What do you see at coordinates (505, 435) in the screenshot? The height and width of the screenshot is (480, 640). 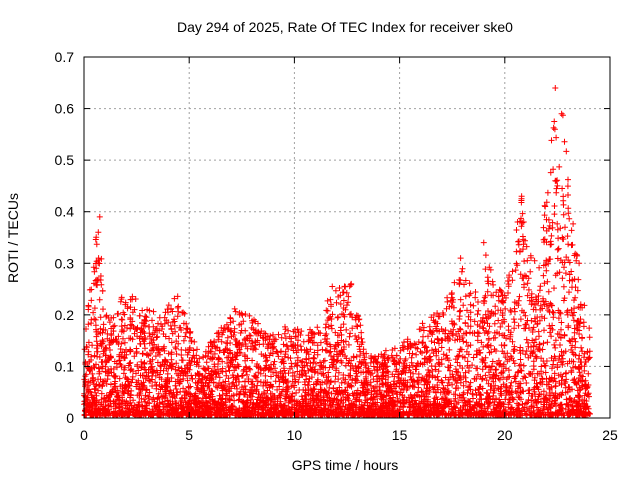 I see `x-tick-label: 20` at bounding box center [505, 435].